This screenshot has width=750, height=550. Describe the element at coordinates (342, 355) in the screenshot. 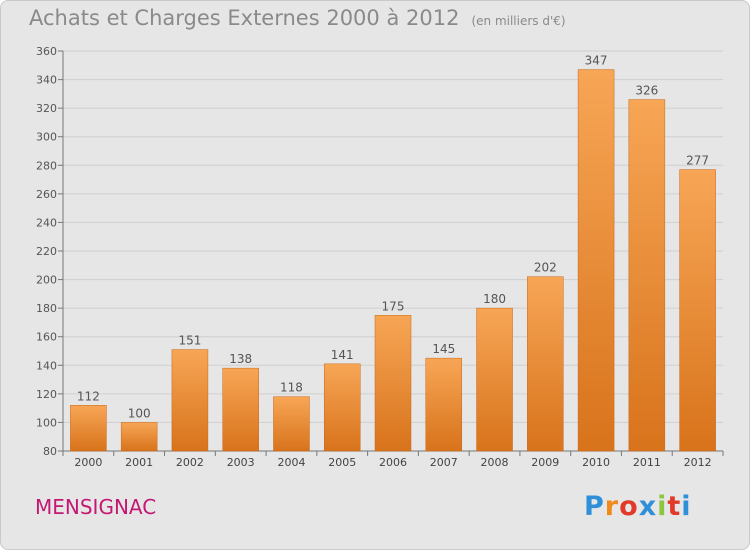

I see `data-label: 141` at that location.